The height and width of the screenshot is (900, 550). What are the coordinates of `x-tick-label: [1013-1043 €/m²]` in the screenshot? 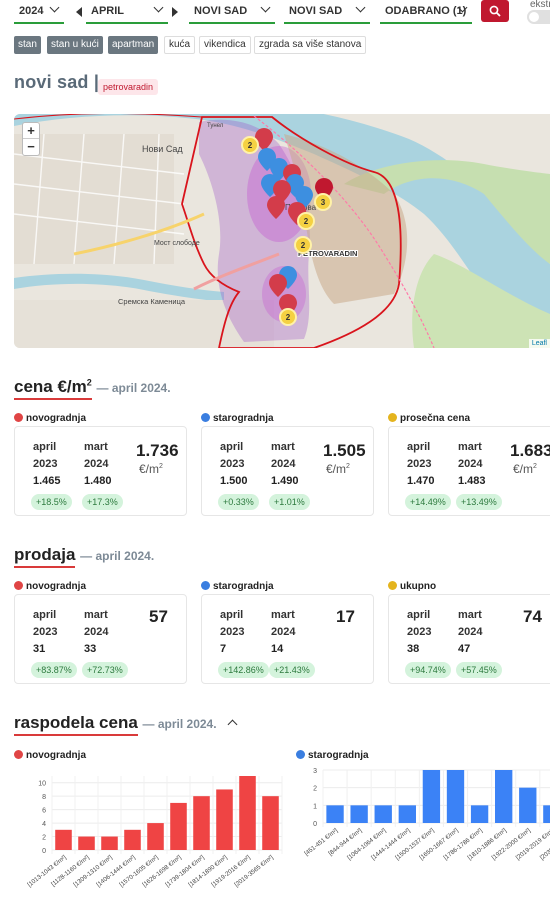 It's located at (47, 871).